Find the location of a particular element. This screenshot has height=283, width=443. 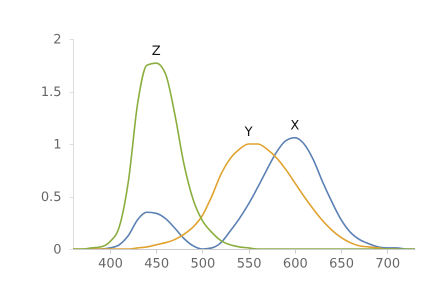

y-tick-label: 1.5 is located at coordinates (51, 92).